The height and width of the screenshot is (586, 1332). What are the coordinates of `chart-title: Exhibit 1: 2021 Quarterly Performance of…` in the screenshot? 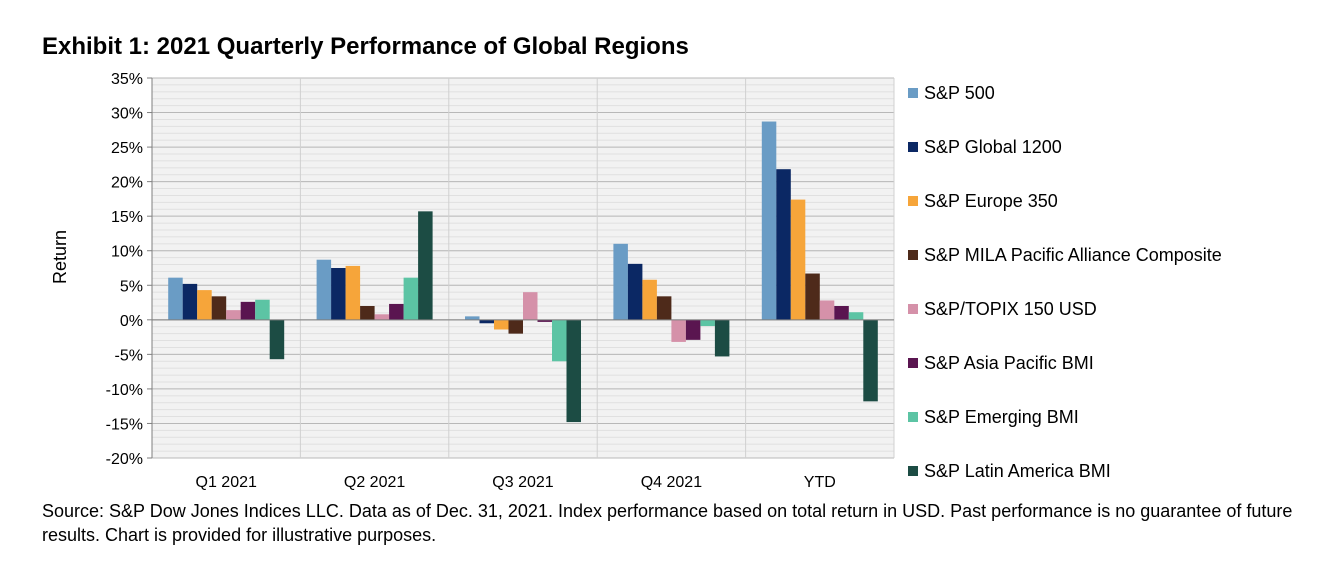 It's located at (365, 46).